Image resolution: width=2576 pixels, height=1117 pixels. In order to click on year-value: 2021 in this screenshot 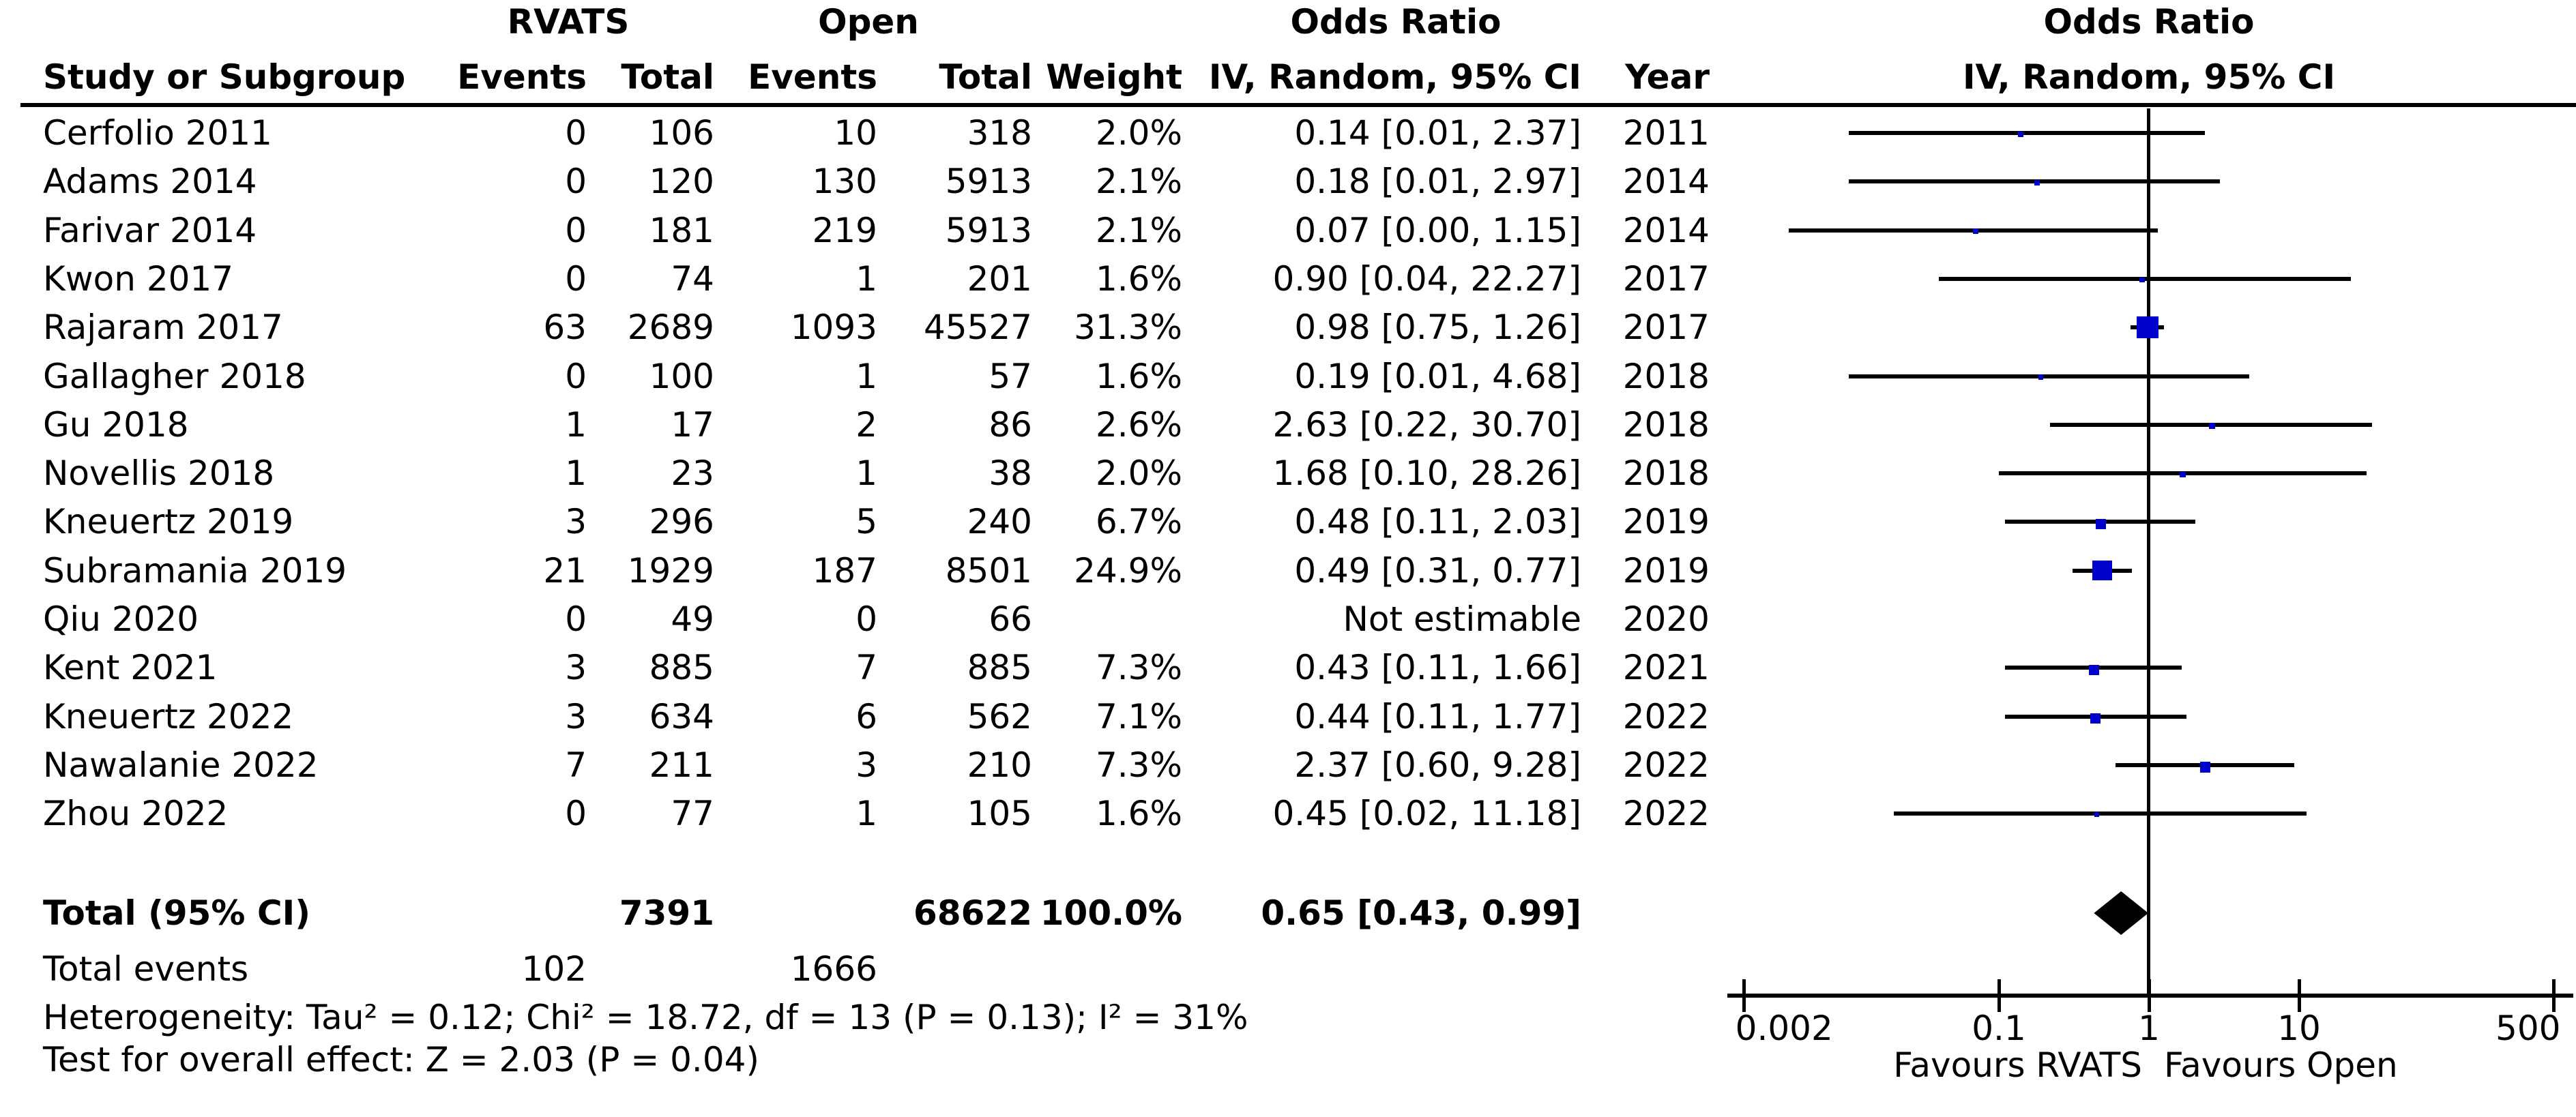, I will do `click(1666, 668)`.